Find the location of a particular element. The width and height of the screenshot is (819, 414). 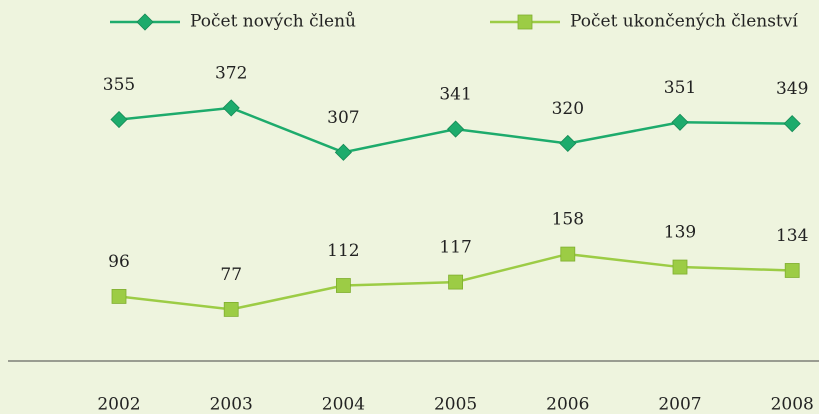

x-tick-label: 2008 is located at coordinates (792, 404).